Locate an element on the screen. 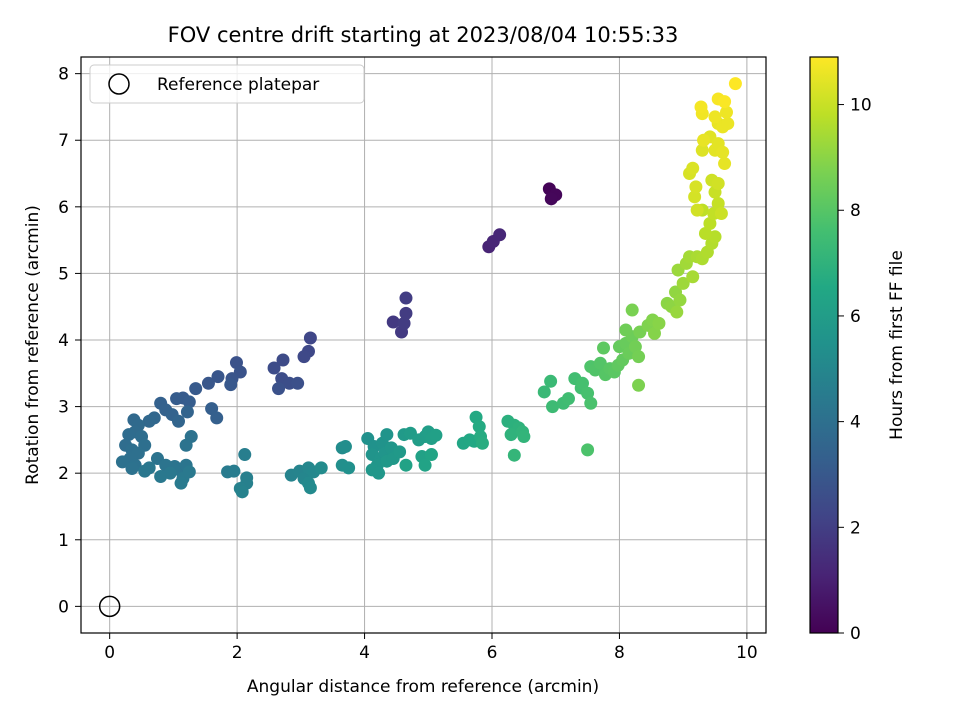  colorbar-ticks: 0 2 4 6 8 10 is located at coordinates (855, 370).